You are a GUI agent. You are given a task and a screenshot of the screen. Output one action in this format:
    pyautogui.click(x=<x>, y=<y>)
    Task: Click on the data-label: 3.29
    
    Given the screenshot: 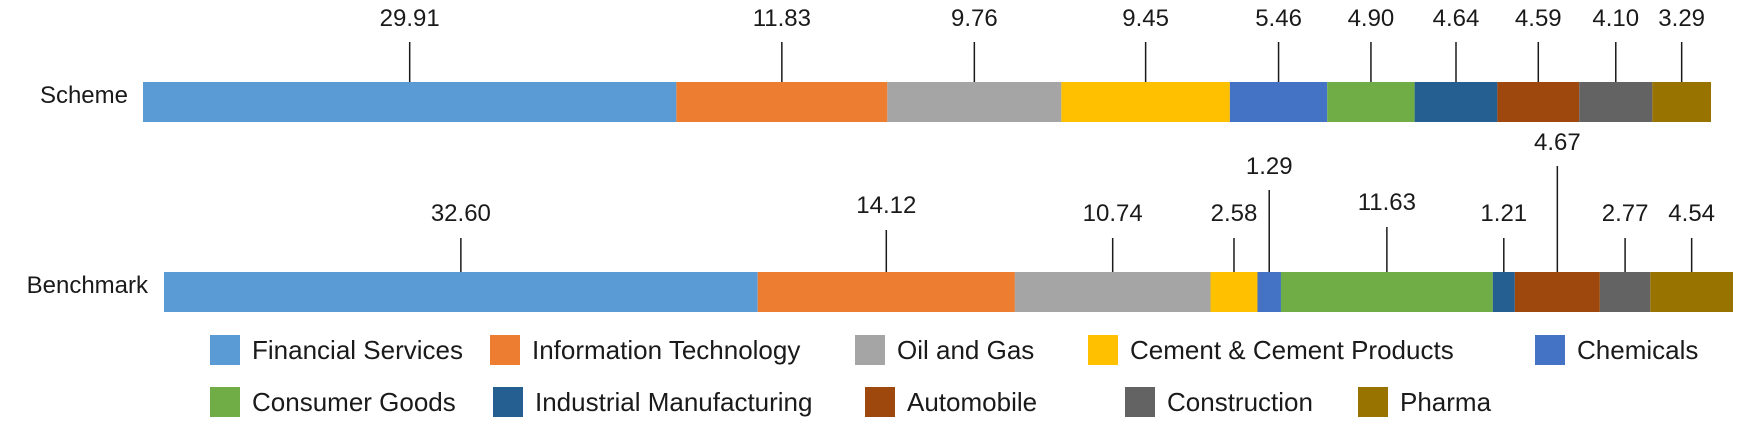 What is the action you would take?
    pyautogui.click(x=1681, y=18)
    